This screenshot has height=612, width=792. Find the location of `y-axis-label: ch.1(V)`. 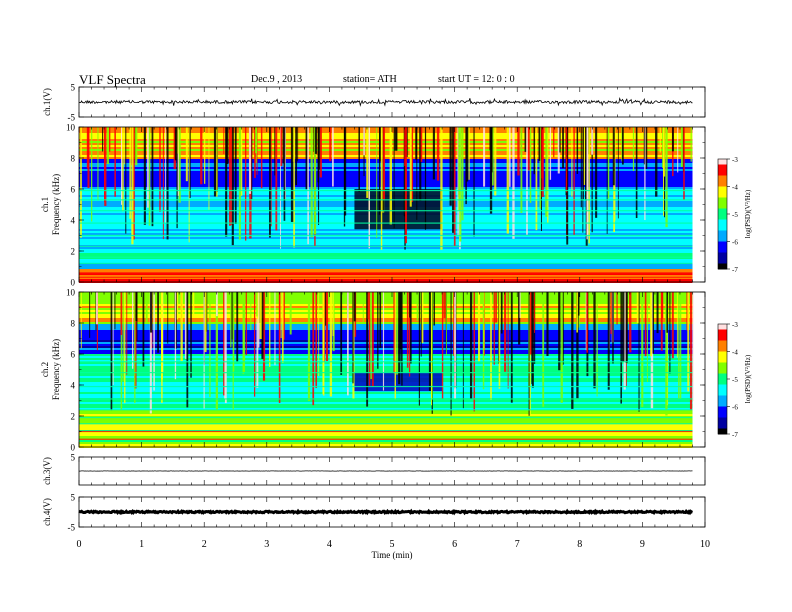

y-axis-label: ch.1(V) is located at coordinates (47, 102).